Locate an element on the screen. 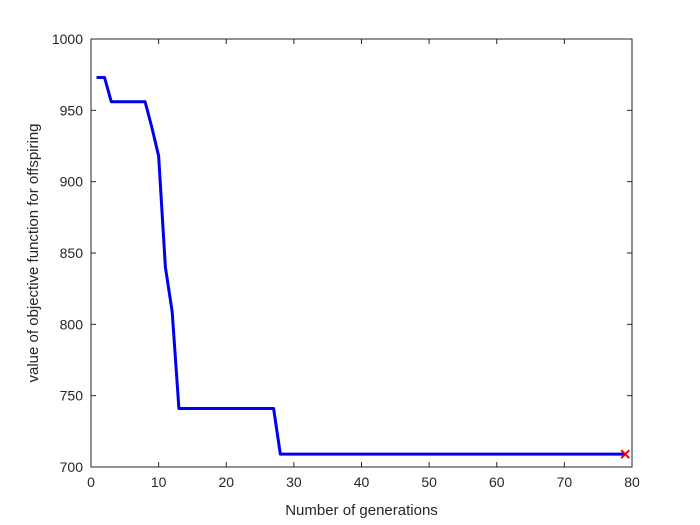 The image size is (700, 525). x-tick-label: 0 is located at coordinates (91, 482).